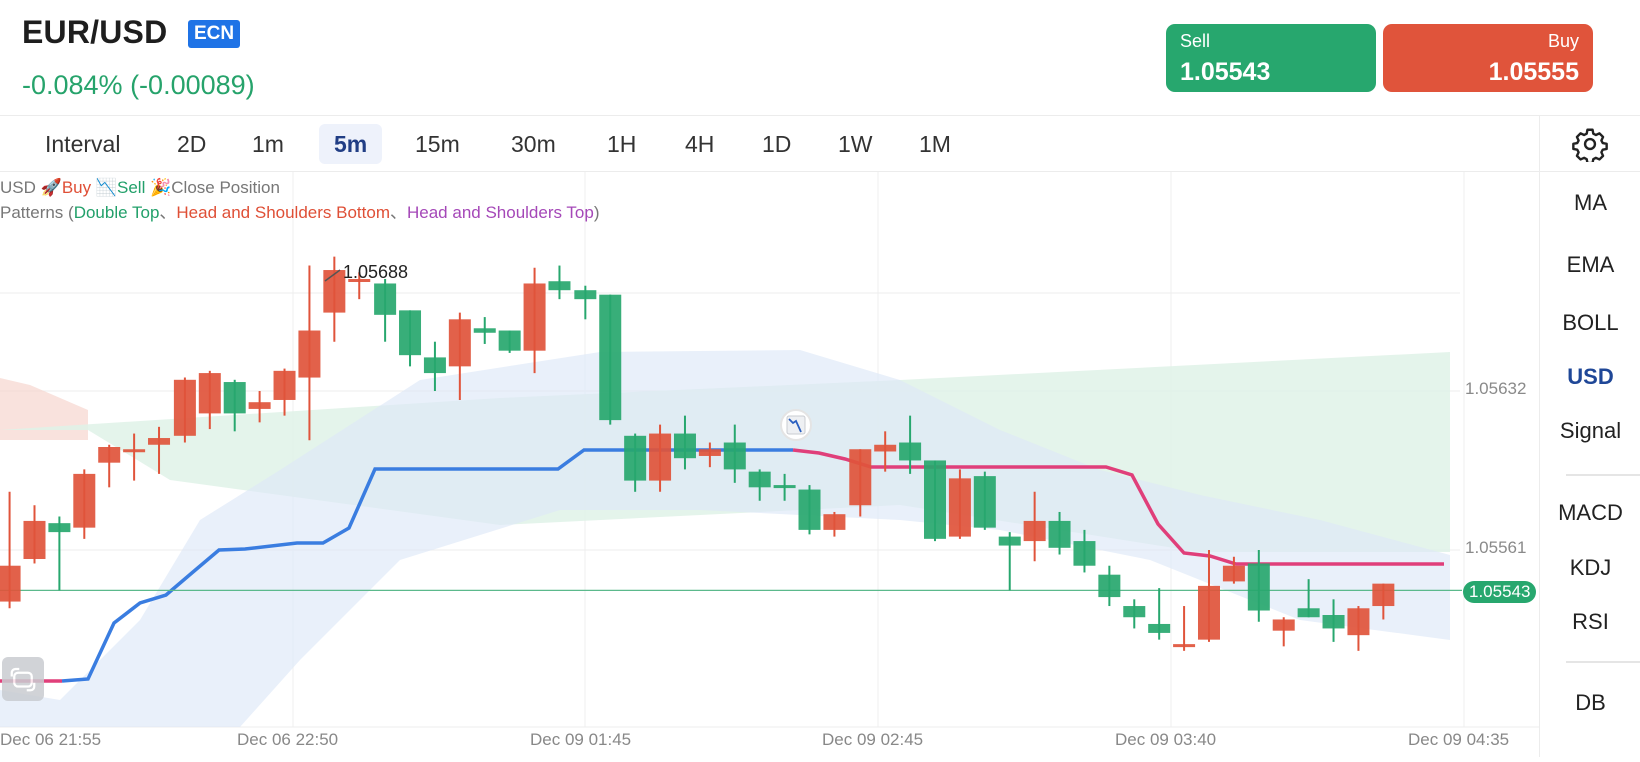 This screenshot has height=762, width=1640. What do you see at coordinates (1589, 464) in the screenshot?
I see `indicator-panel: MA EMA BOLL USD Signal MACD KDJ RSI DB` at bounding box center [1589, 464].